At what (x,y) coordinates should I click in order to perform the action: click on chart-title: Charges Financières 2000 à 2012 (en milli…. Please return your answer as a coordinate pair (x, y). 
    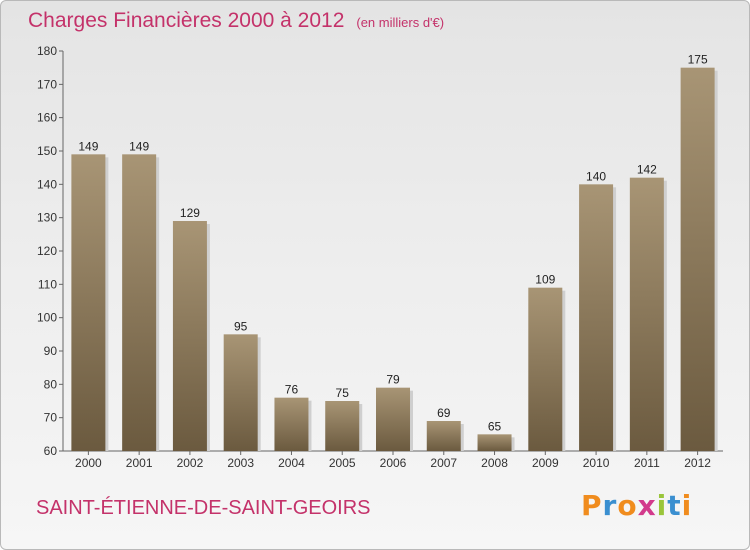
    Looking at the image, I should click on (236, 21).